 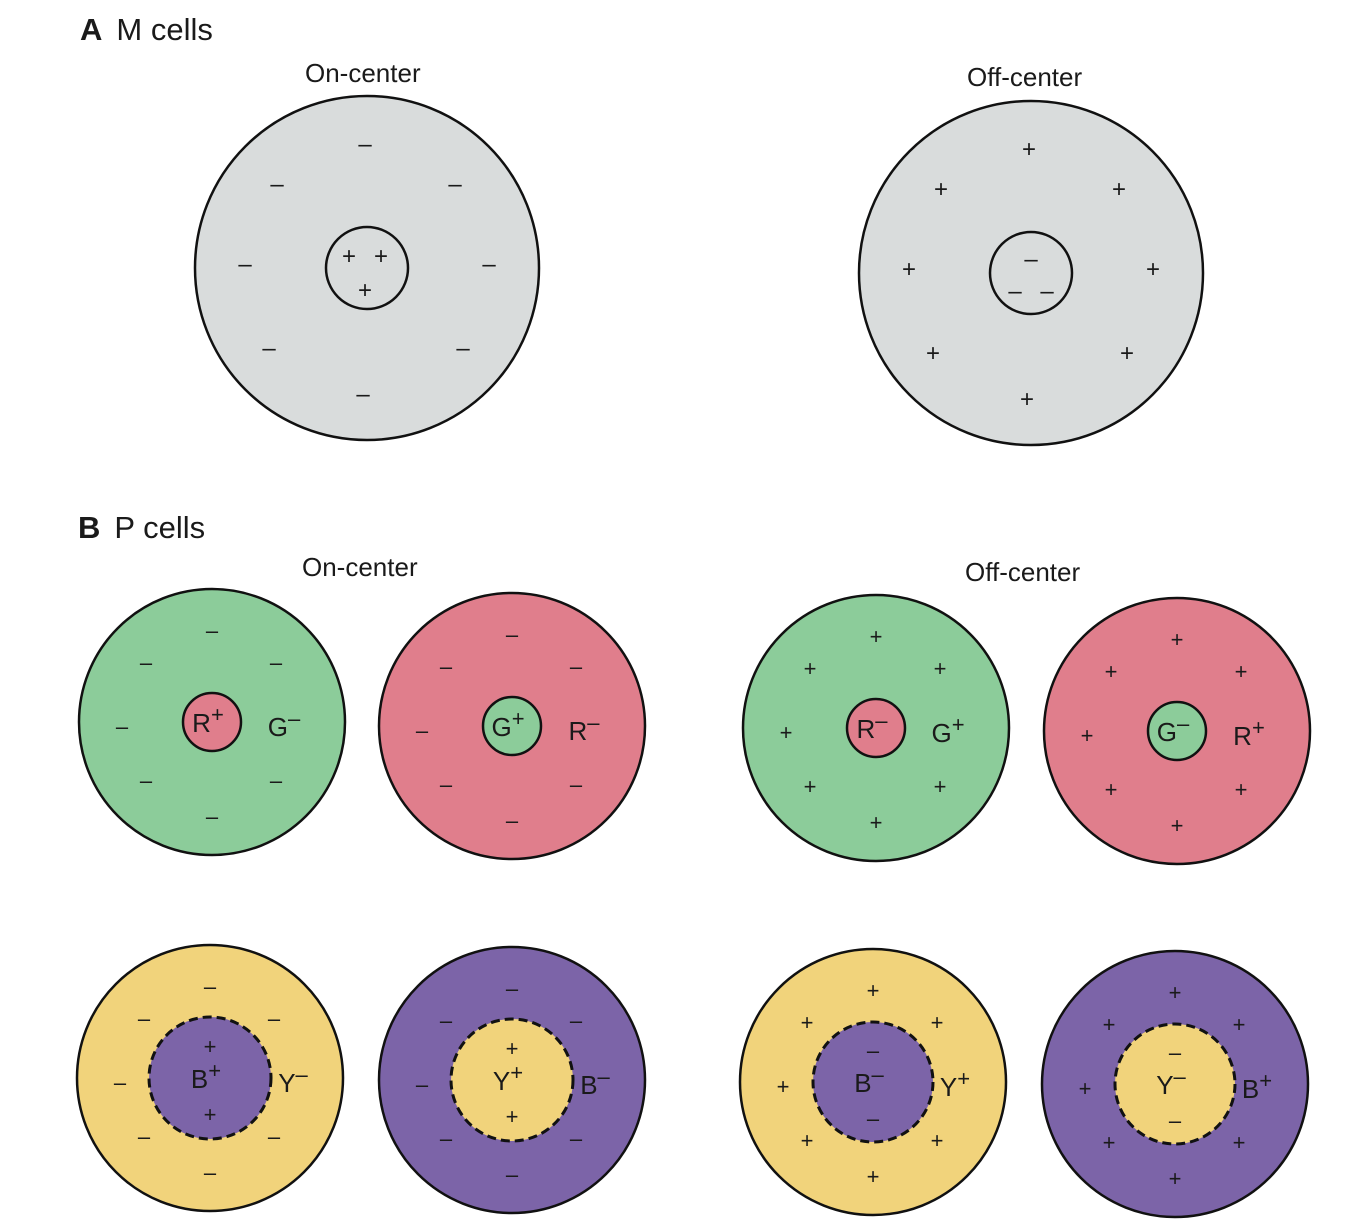 I want to click on receptive-field-p-off-gr: + + + + + + + G– R+, so click(x=1177, y=731).